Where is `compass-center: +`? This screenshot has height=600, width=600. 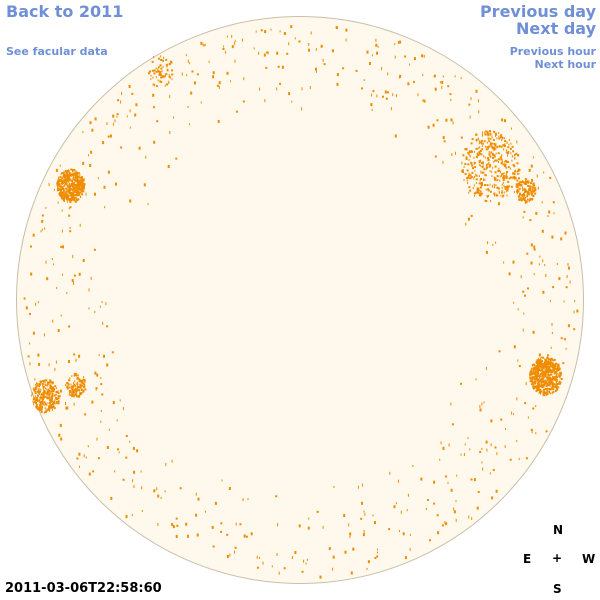
compass-center: + is located at coordinates (557, 558).